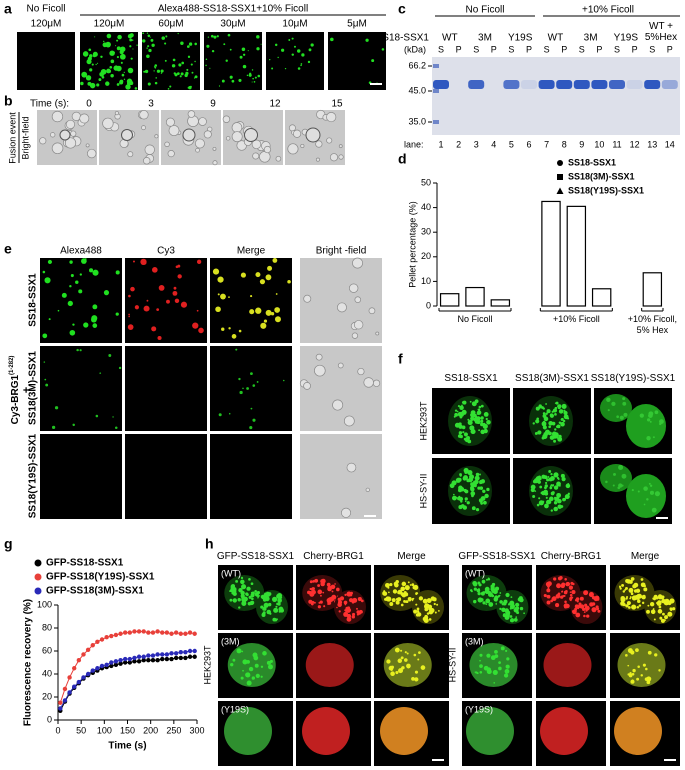 This screenshot has height=770, width=685. What do you see at coordinates (494, 49) in the screenshot?
I see `fraction-label: P` at bounding box center [494, 49].